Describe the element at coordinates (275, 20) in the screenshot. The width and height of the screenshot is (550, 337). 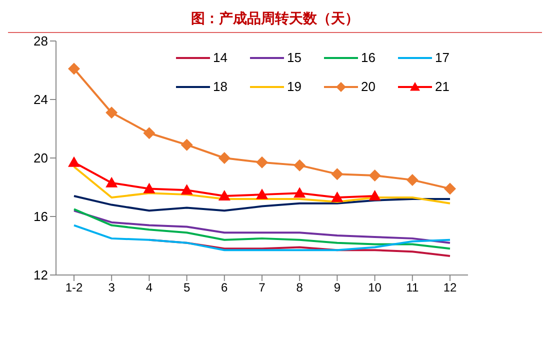
I see `chart-title: 图：产成品周转天数（天）` at that location.